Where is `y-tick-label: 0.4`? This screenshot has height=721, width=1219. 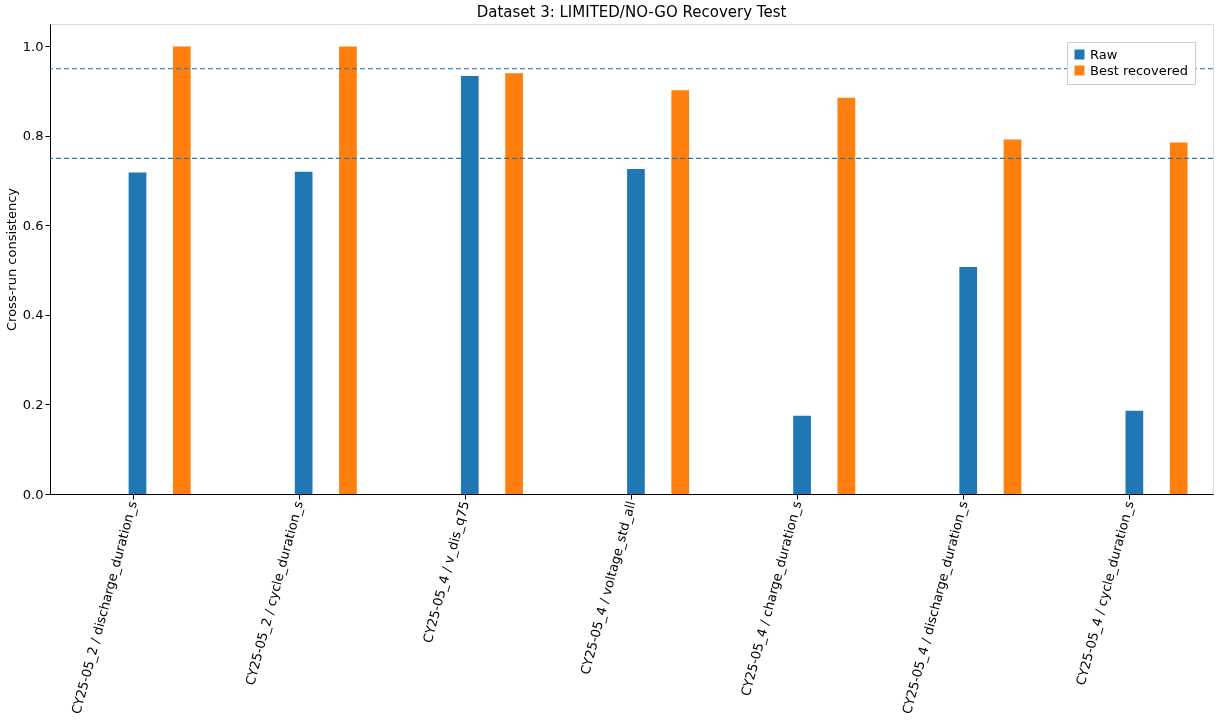 y-tick-label: 0.4 is located at coordinates (33, 315).